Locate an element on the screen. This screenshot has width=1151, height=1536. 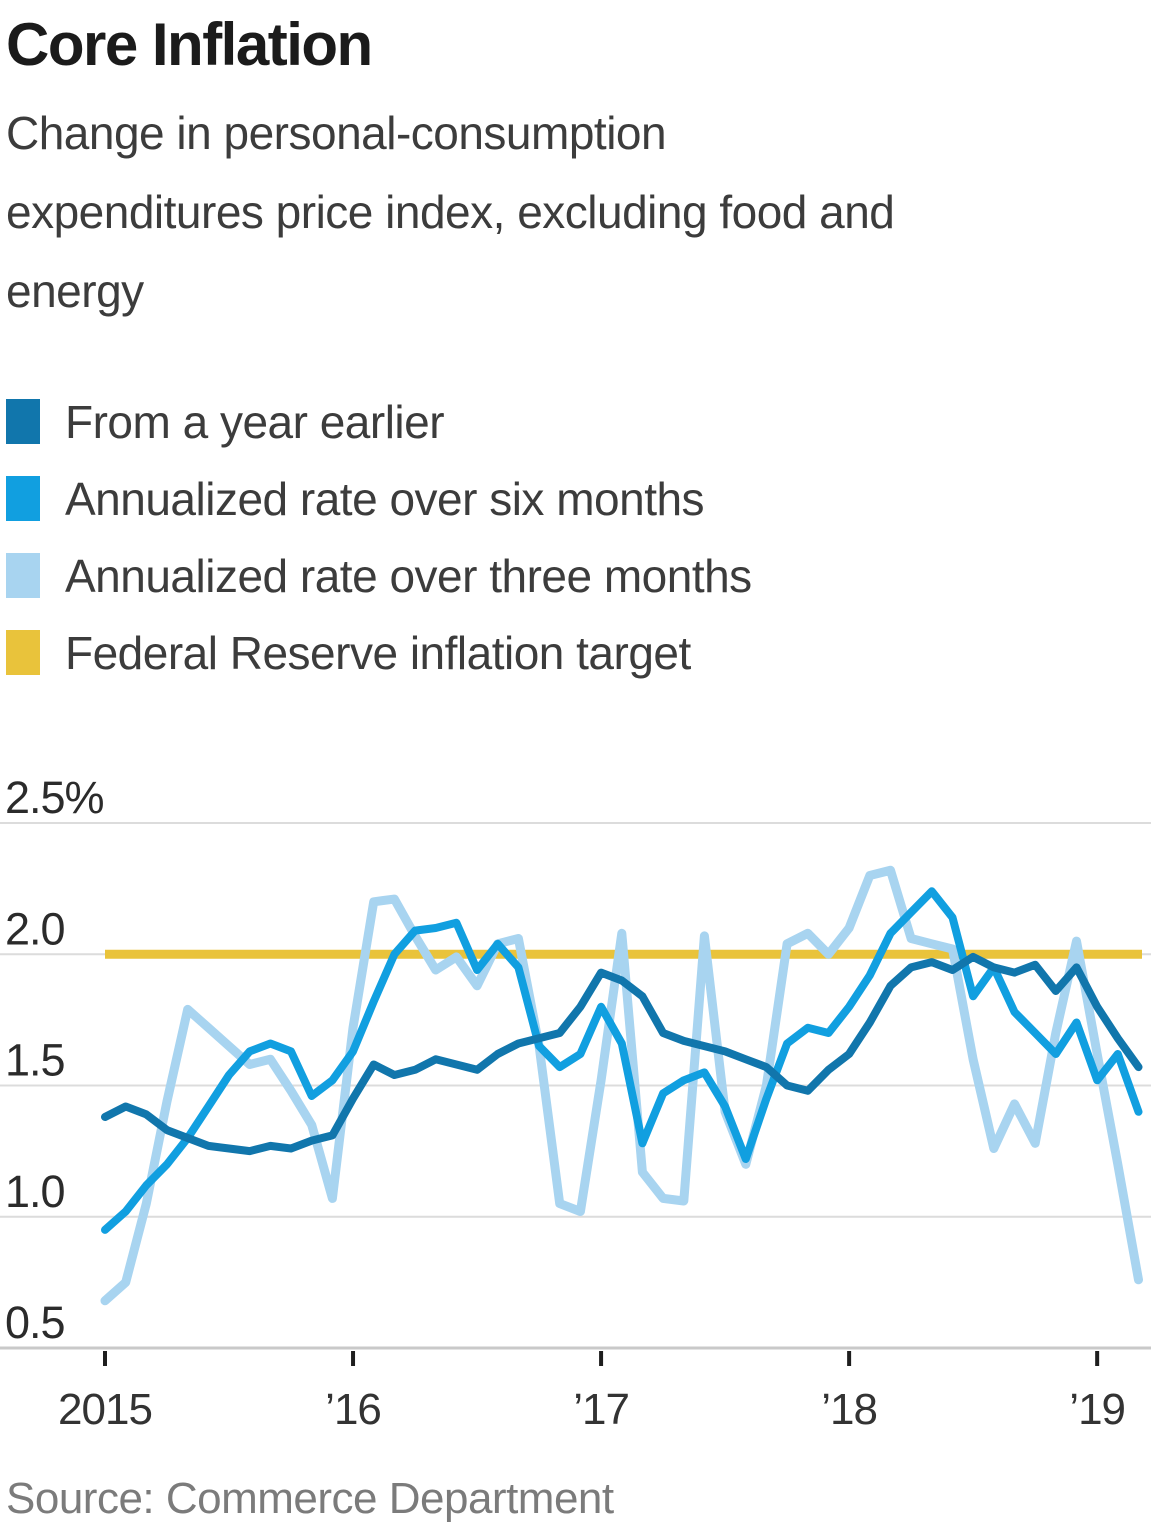
y-axis-label: 1.0 is located at coordinates (35, 1191).